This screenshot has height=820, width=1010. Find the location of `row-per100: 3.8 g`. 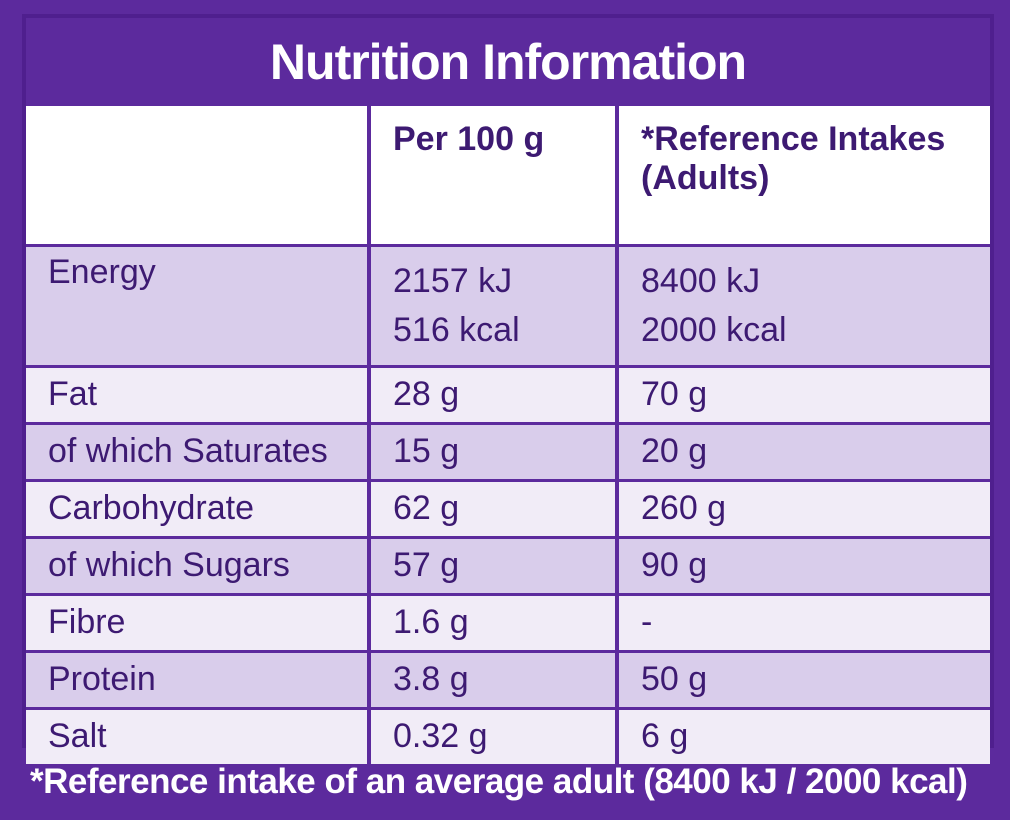

row-per100: 3.8 g is located at coordinates (492, 679).